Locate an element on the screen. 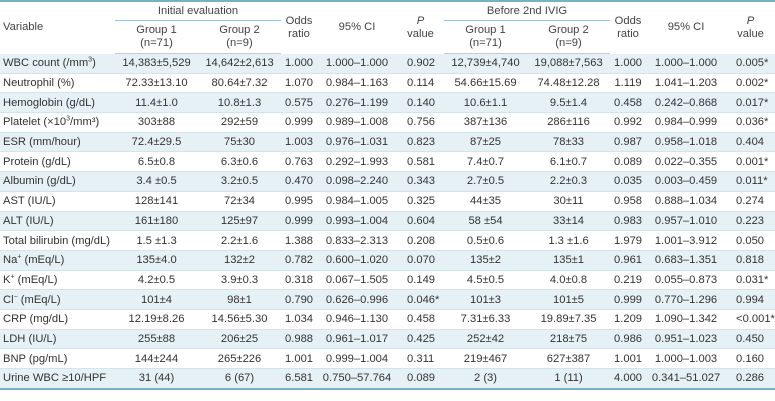 The width and height of the screenshot is (775, 401). before-2nd-ivig-header: Before 2nd IVIG is located at coordinates (527, 11).